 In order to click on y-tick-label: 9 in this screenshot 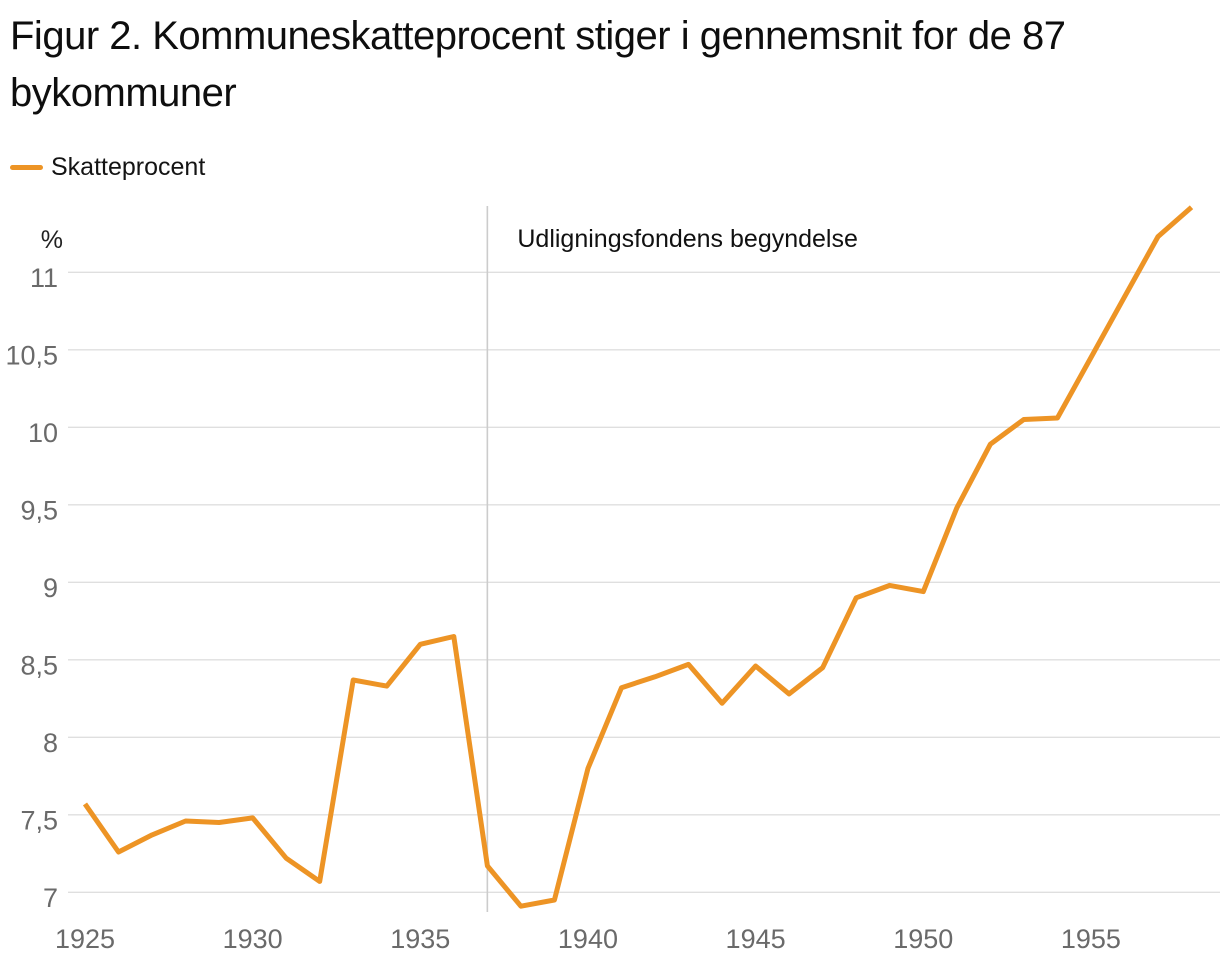, I will do `click(50, 588)`.